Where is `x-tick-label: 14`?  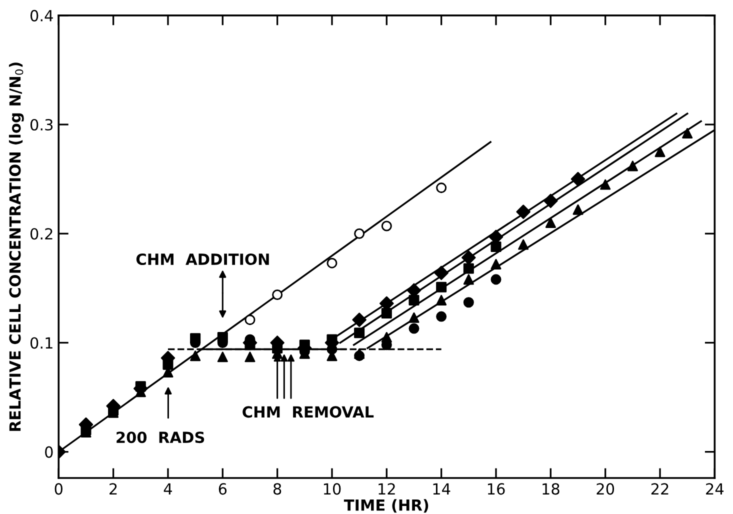
x-tick-label: 14 is located at coordinates (441, 488).